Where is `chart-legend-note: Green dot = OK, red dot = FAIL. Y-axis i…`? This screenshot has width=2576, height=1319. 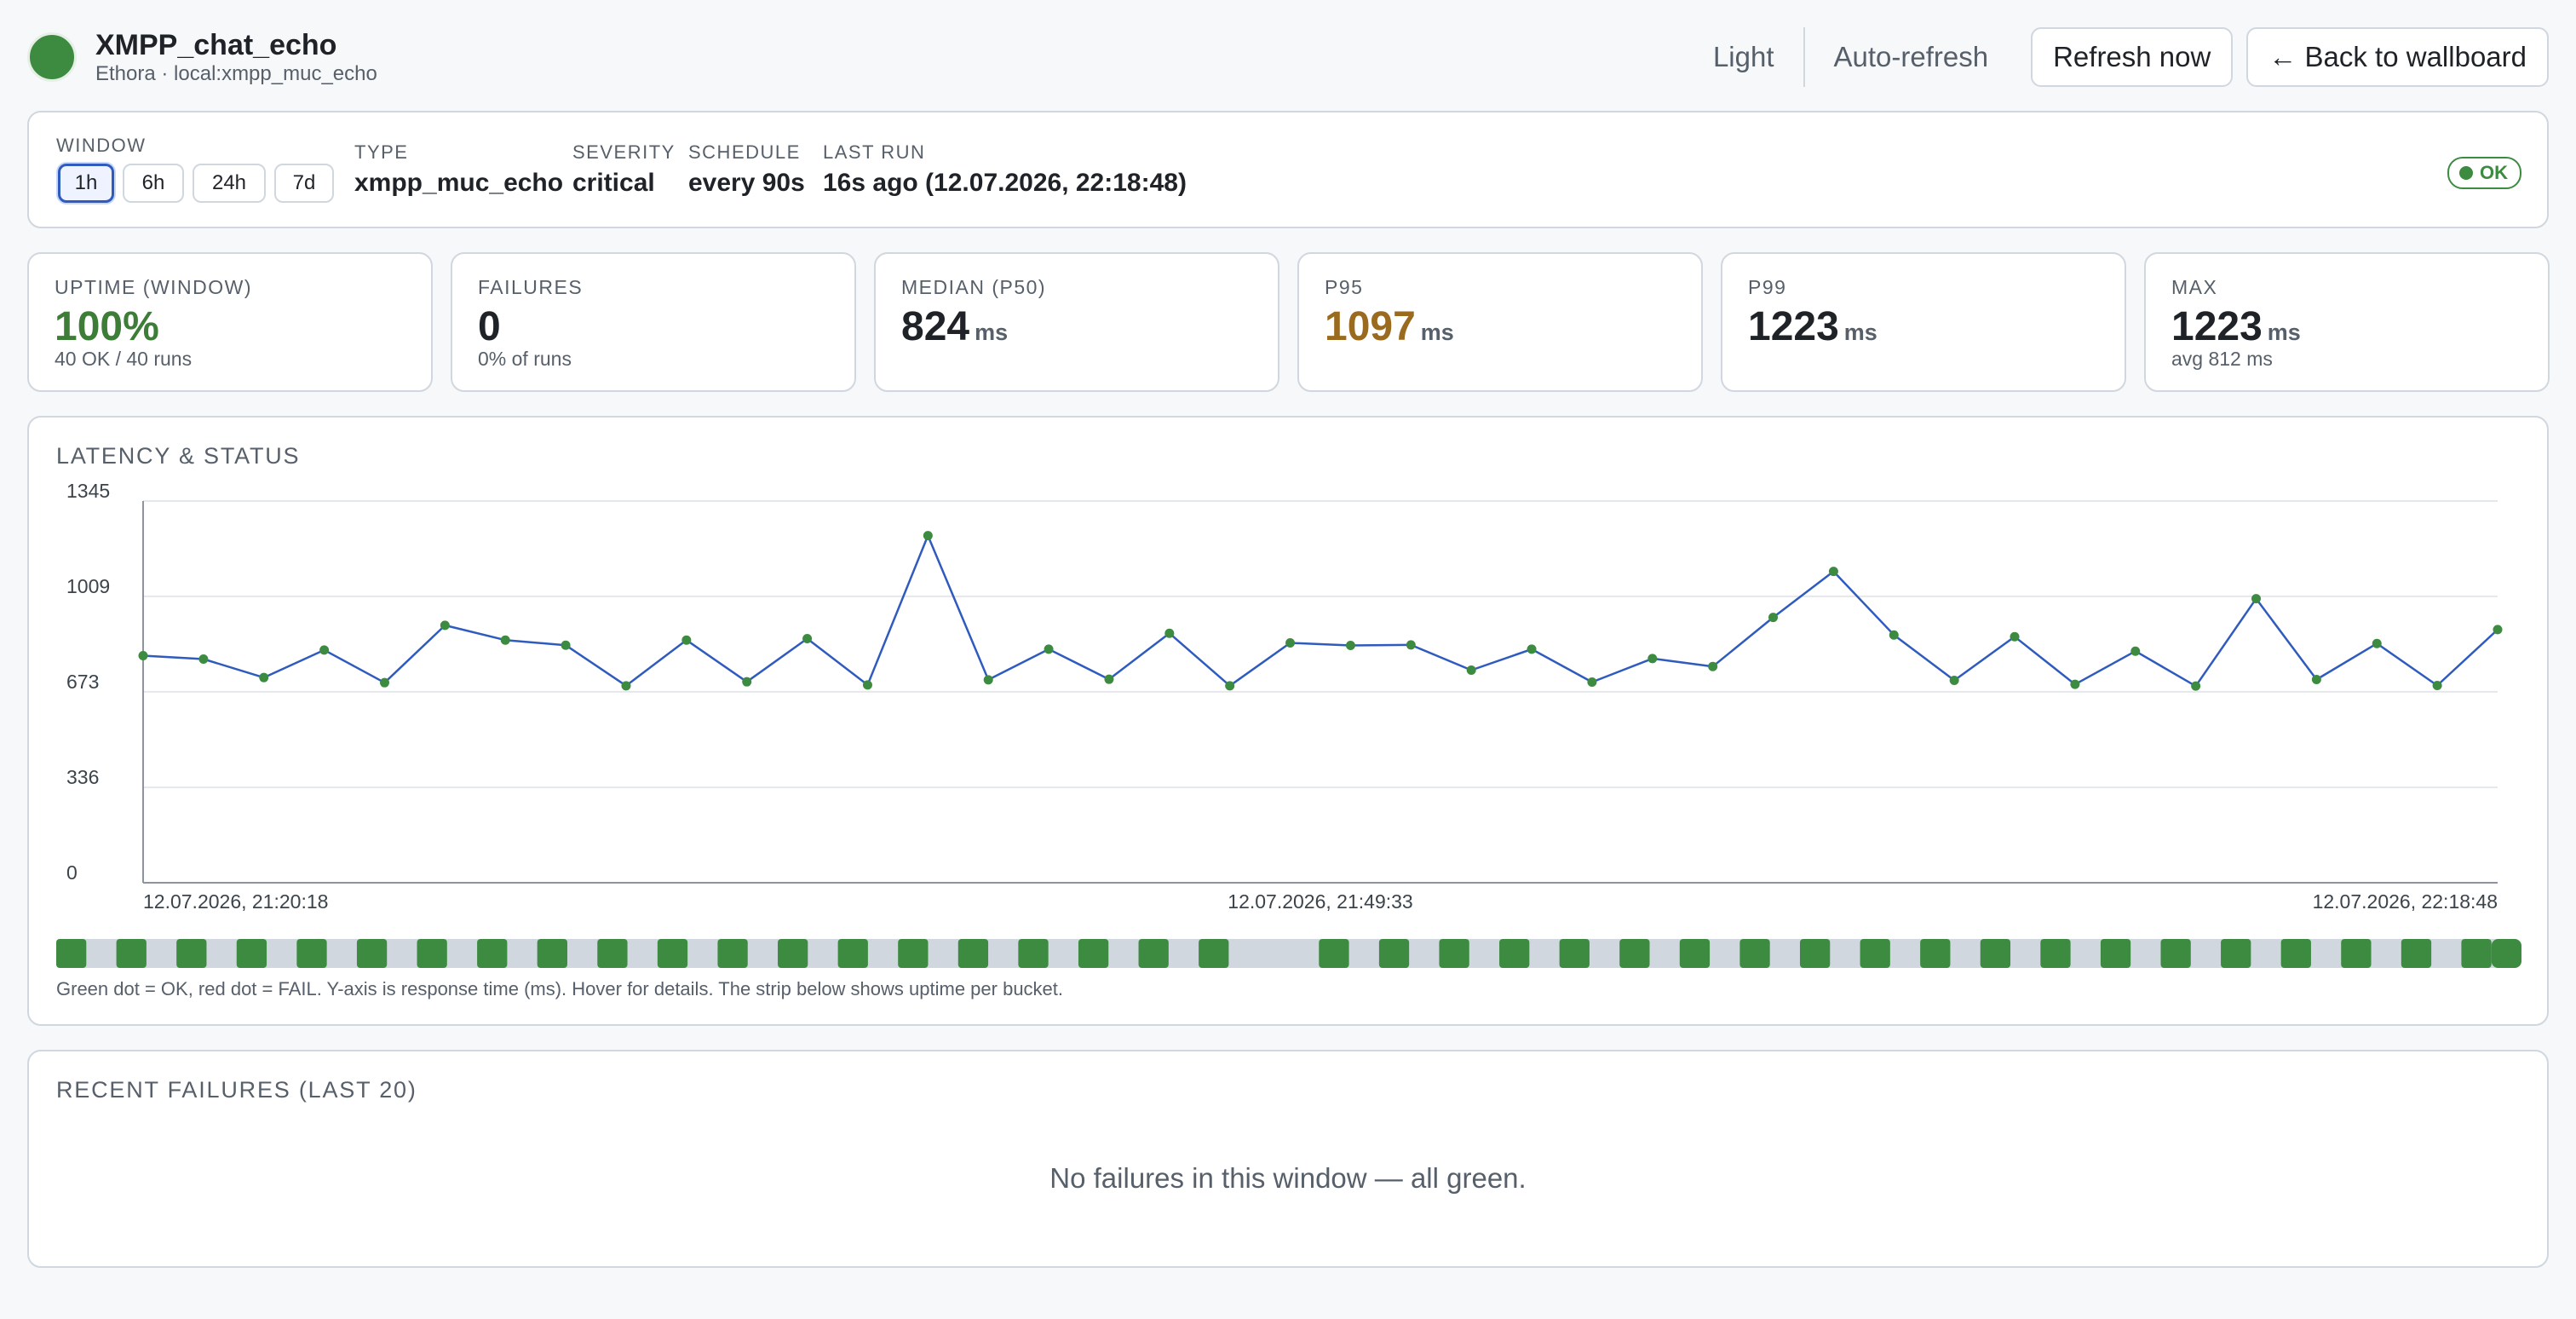
chart-legend-note: Green dot = OK, red dot = FAIL. Y-axis i… is located at coordinates (560, 988).